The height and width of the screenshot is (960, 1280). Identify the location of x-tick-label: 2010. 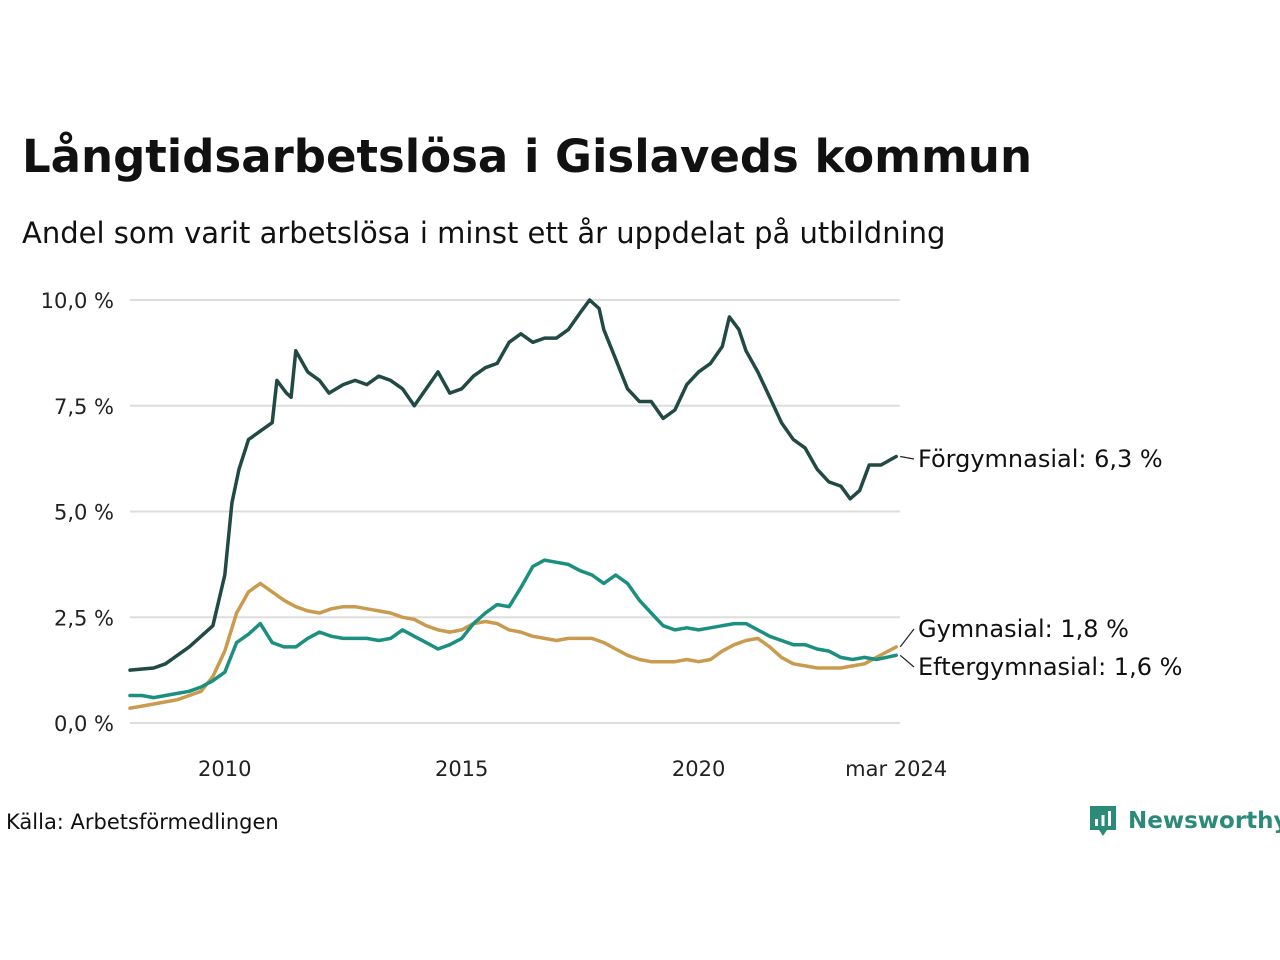
(224, 769).